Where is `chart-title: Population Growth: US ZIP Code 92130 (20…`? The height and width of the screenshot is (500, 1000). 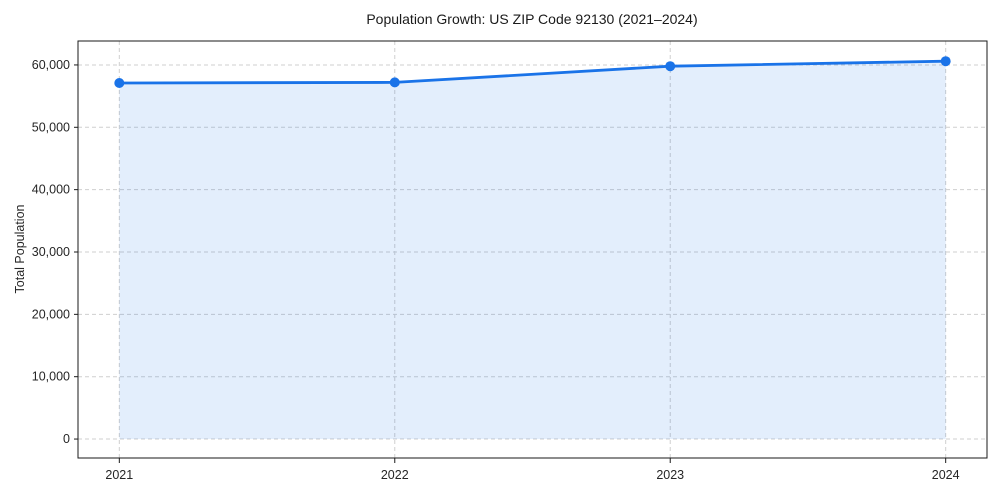 chart-title: Population Growth: US ZIP Code 92130 (20… is located at coordinates (531, 19).